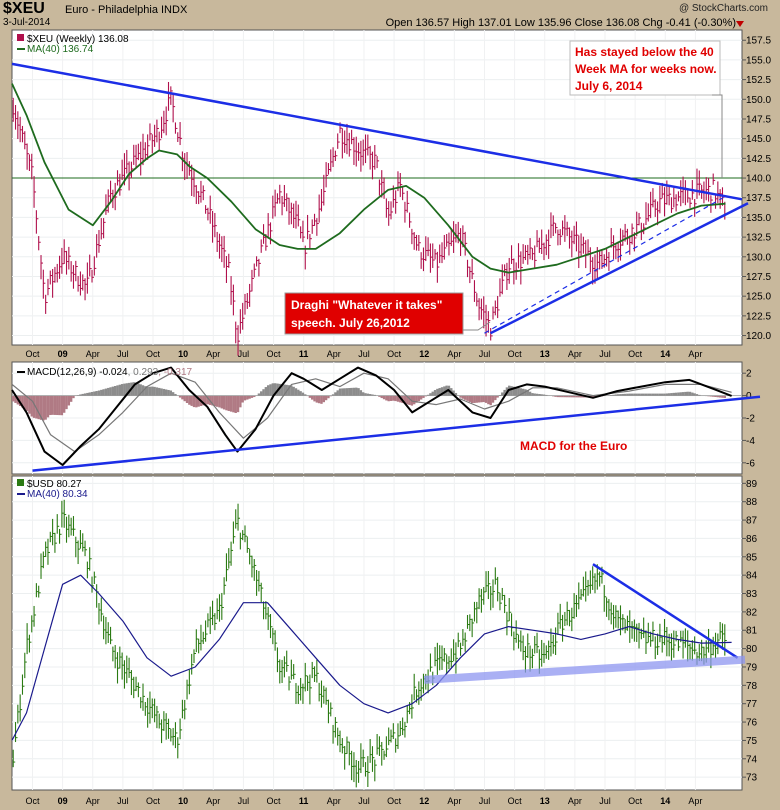 This screenshot has width=780, height=810. I want to click on annotation-pointer, so click(717, 136).